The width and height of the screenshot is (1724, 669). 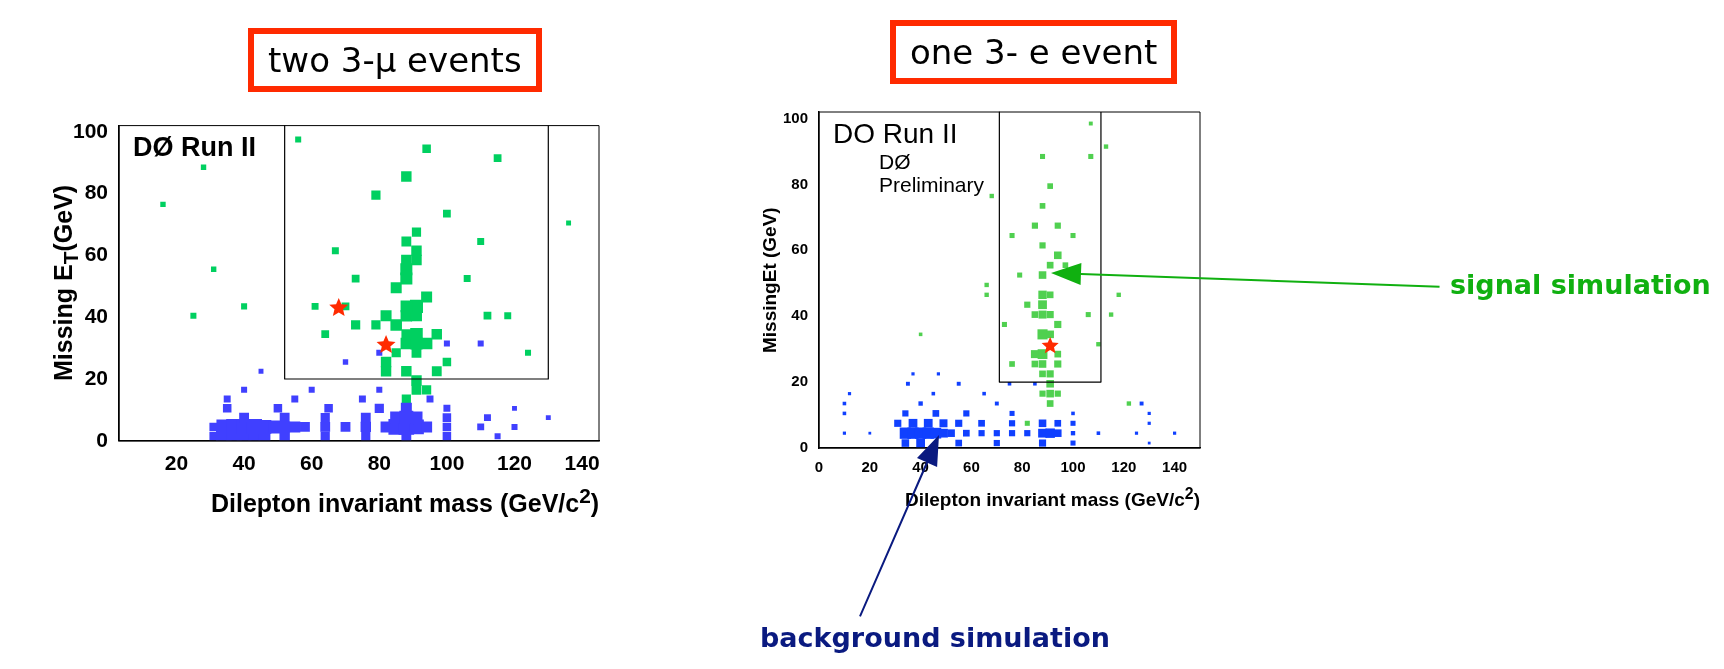 What do you see at coordinates (244, 463) in the screenshot?
I see `x-tick-label: 40` at bounding box center [244, 463].